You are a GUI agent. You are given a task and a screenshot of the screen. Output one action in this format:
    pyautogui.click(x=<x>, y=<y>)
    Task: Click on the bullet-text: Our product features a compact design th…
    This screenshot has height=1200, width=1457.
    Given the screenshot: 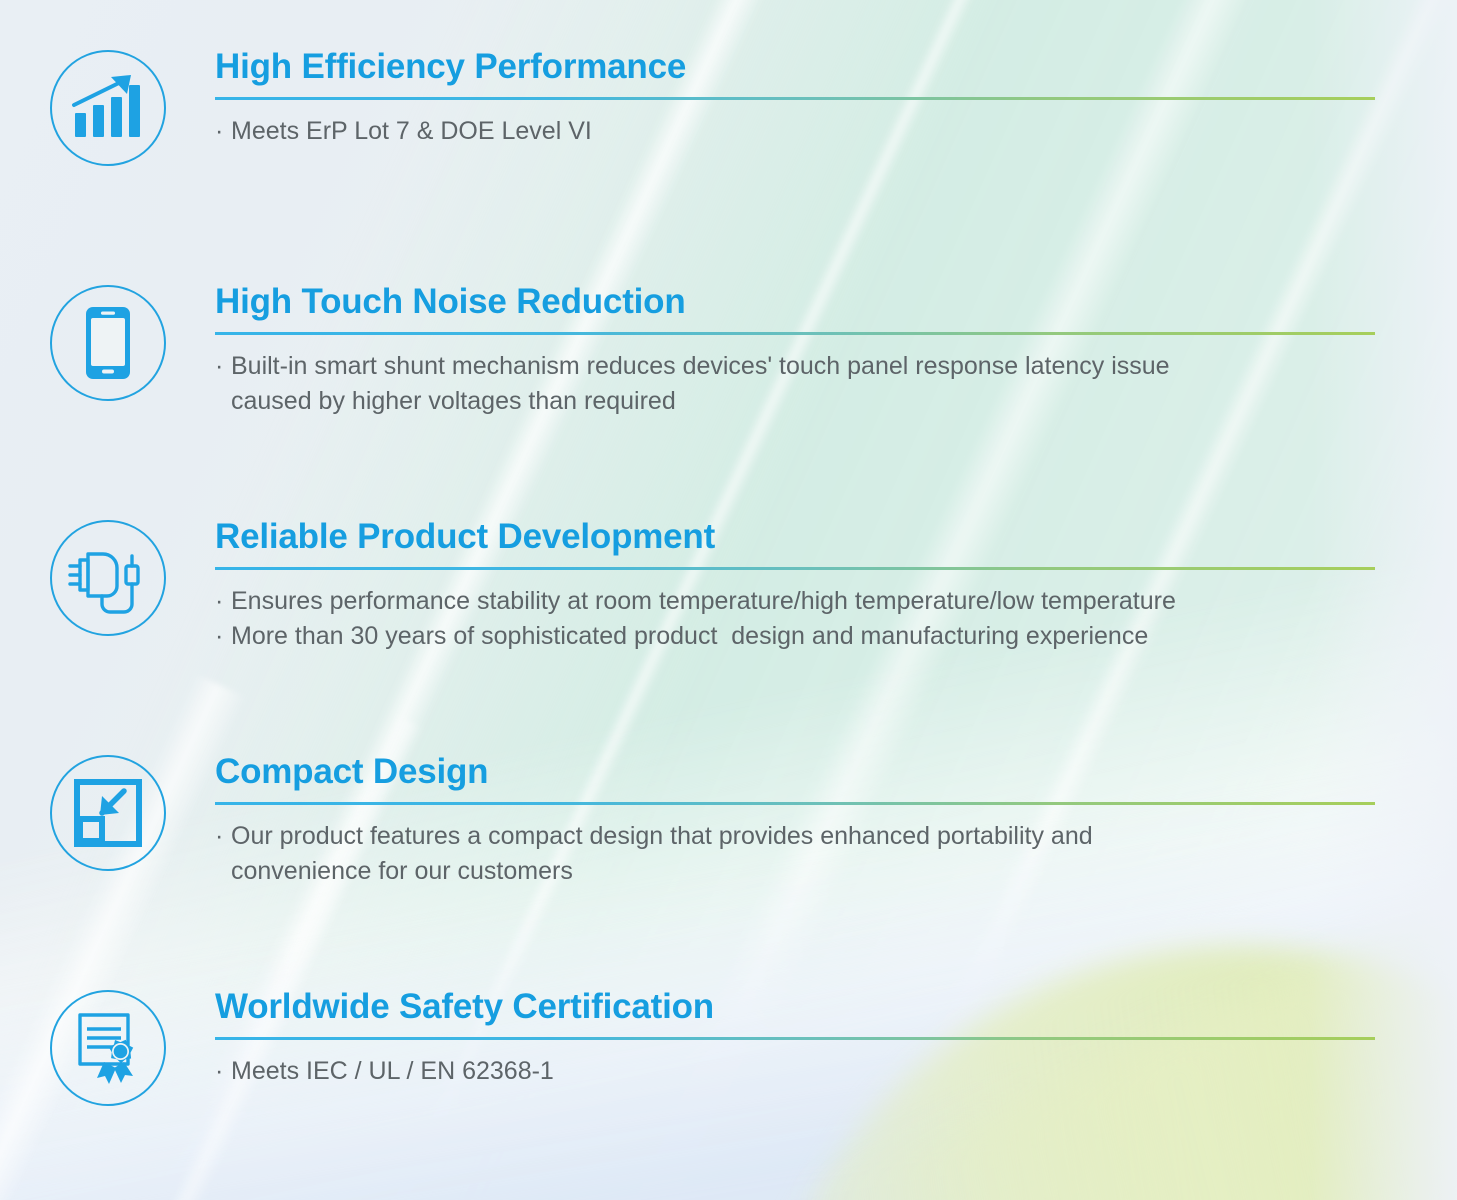 What is the action you would take?
    pyautogui.click(x=662, y=853)
    